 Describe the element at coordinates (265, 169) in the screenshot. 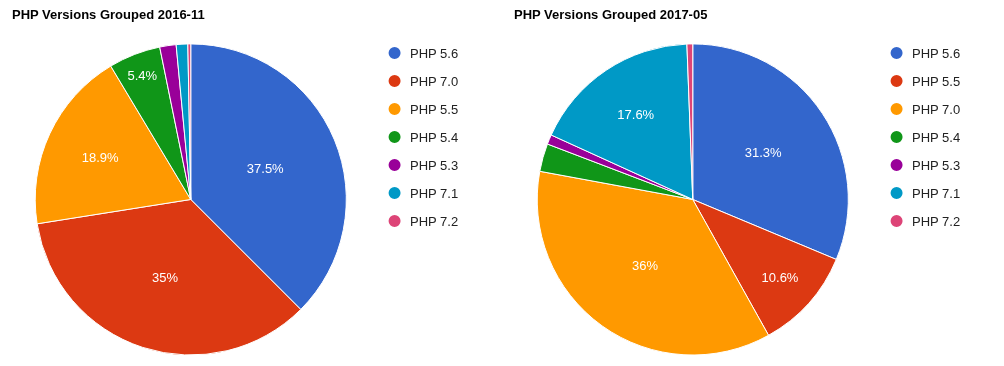

I see `data-label: 37.5%` at that location.